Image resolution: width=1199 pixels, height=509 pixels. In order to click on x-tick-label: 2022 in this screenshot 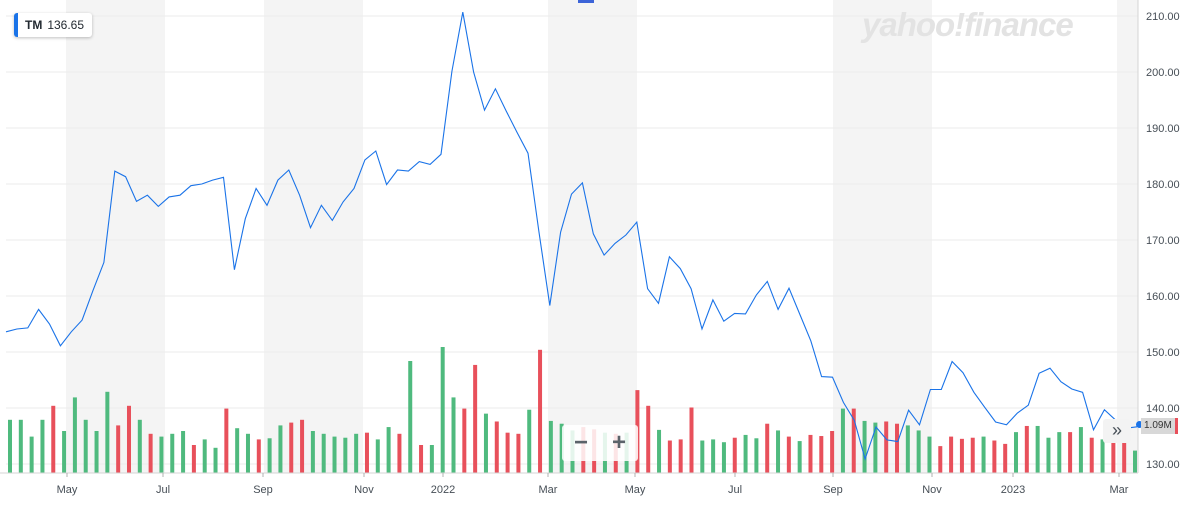, I will do `click(443, 490)`.